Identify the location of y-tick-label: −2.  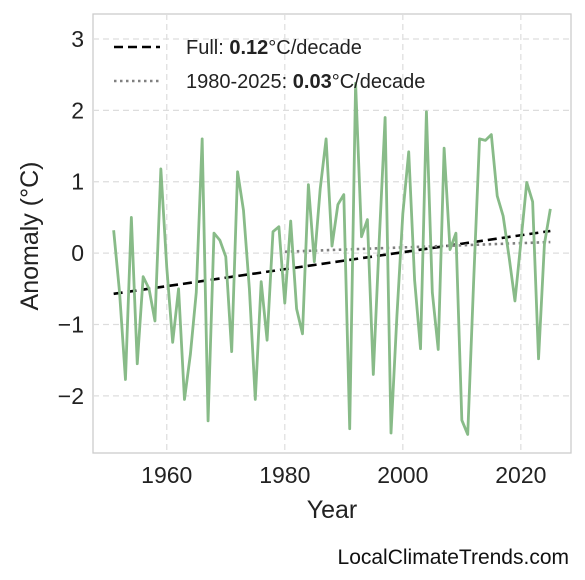
(71, 396).